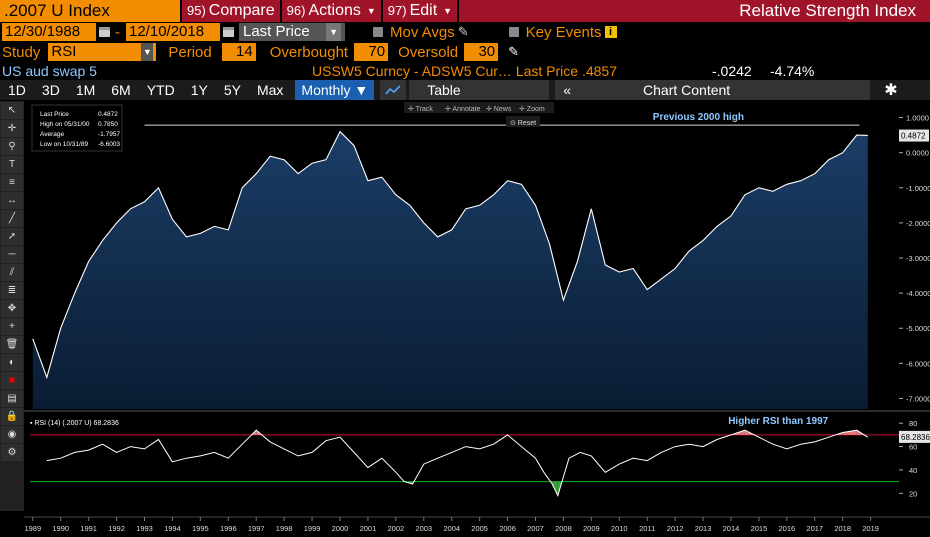  What do you see at coordinates (918, 258) in the screenshot?
I see `y-tick-label: -3.0000` at bounding box center [918, 258].